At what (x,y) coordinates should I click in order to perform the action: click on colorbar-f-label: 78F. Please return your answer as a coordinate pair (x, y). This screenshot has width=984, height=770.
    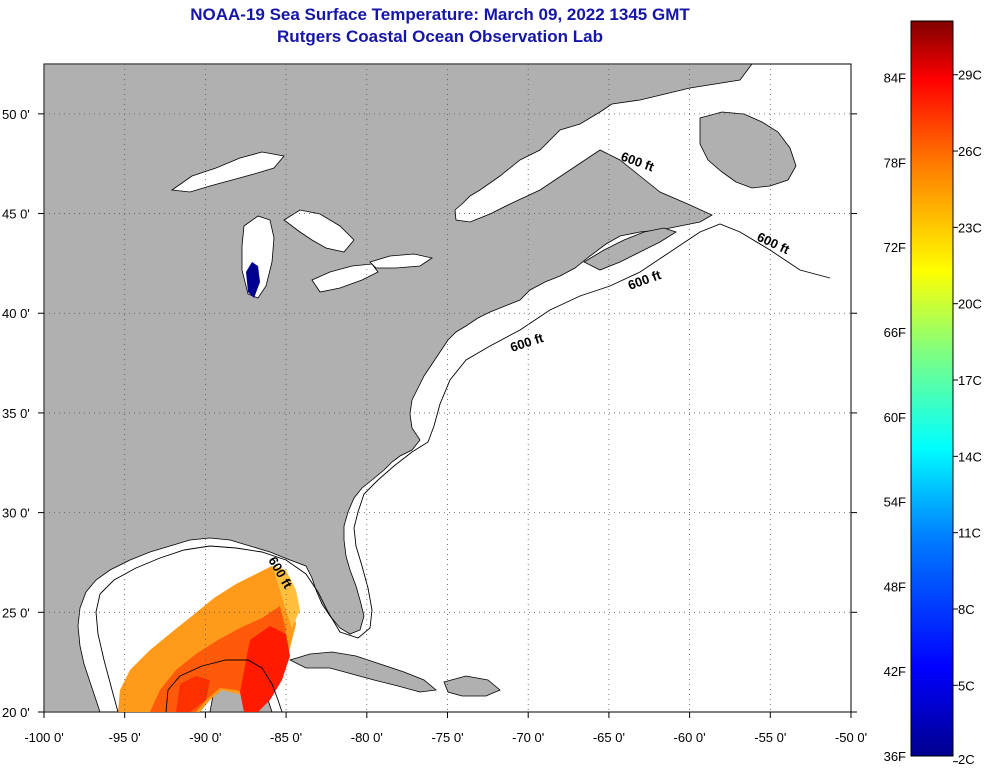
    Looking at the image, I should click on (895, 162).